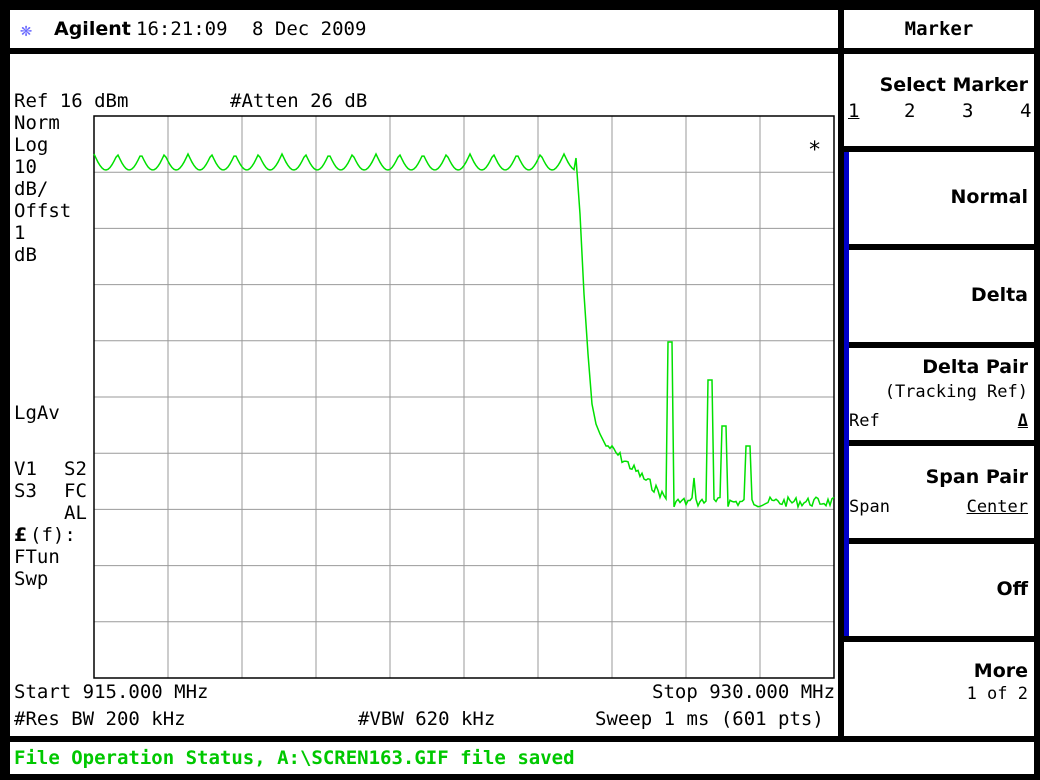  What do you see at coordinates (968, 111) in the screenshot?
I see `marker-option-3: 3` at bounding box center [968, 111].